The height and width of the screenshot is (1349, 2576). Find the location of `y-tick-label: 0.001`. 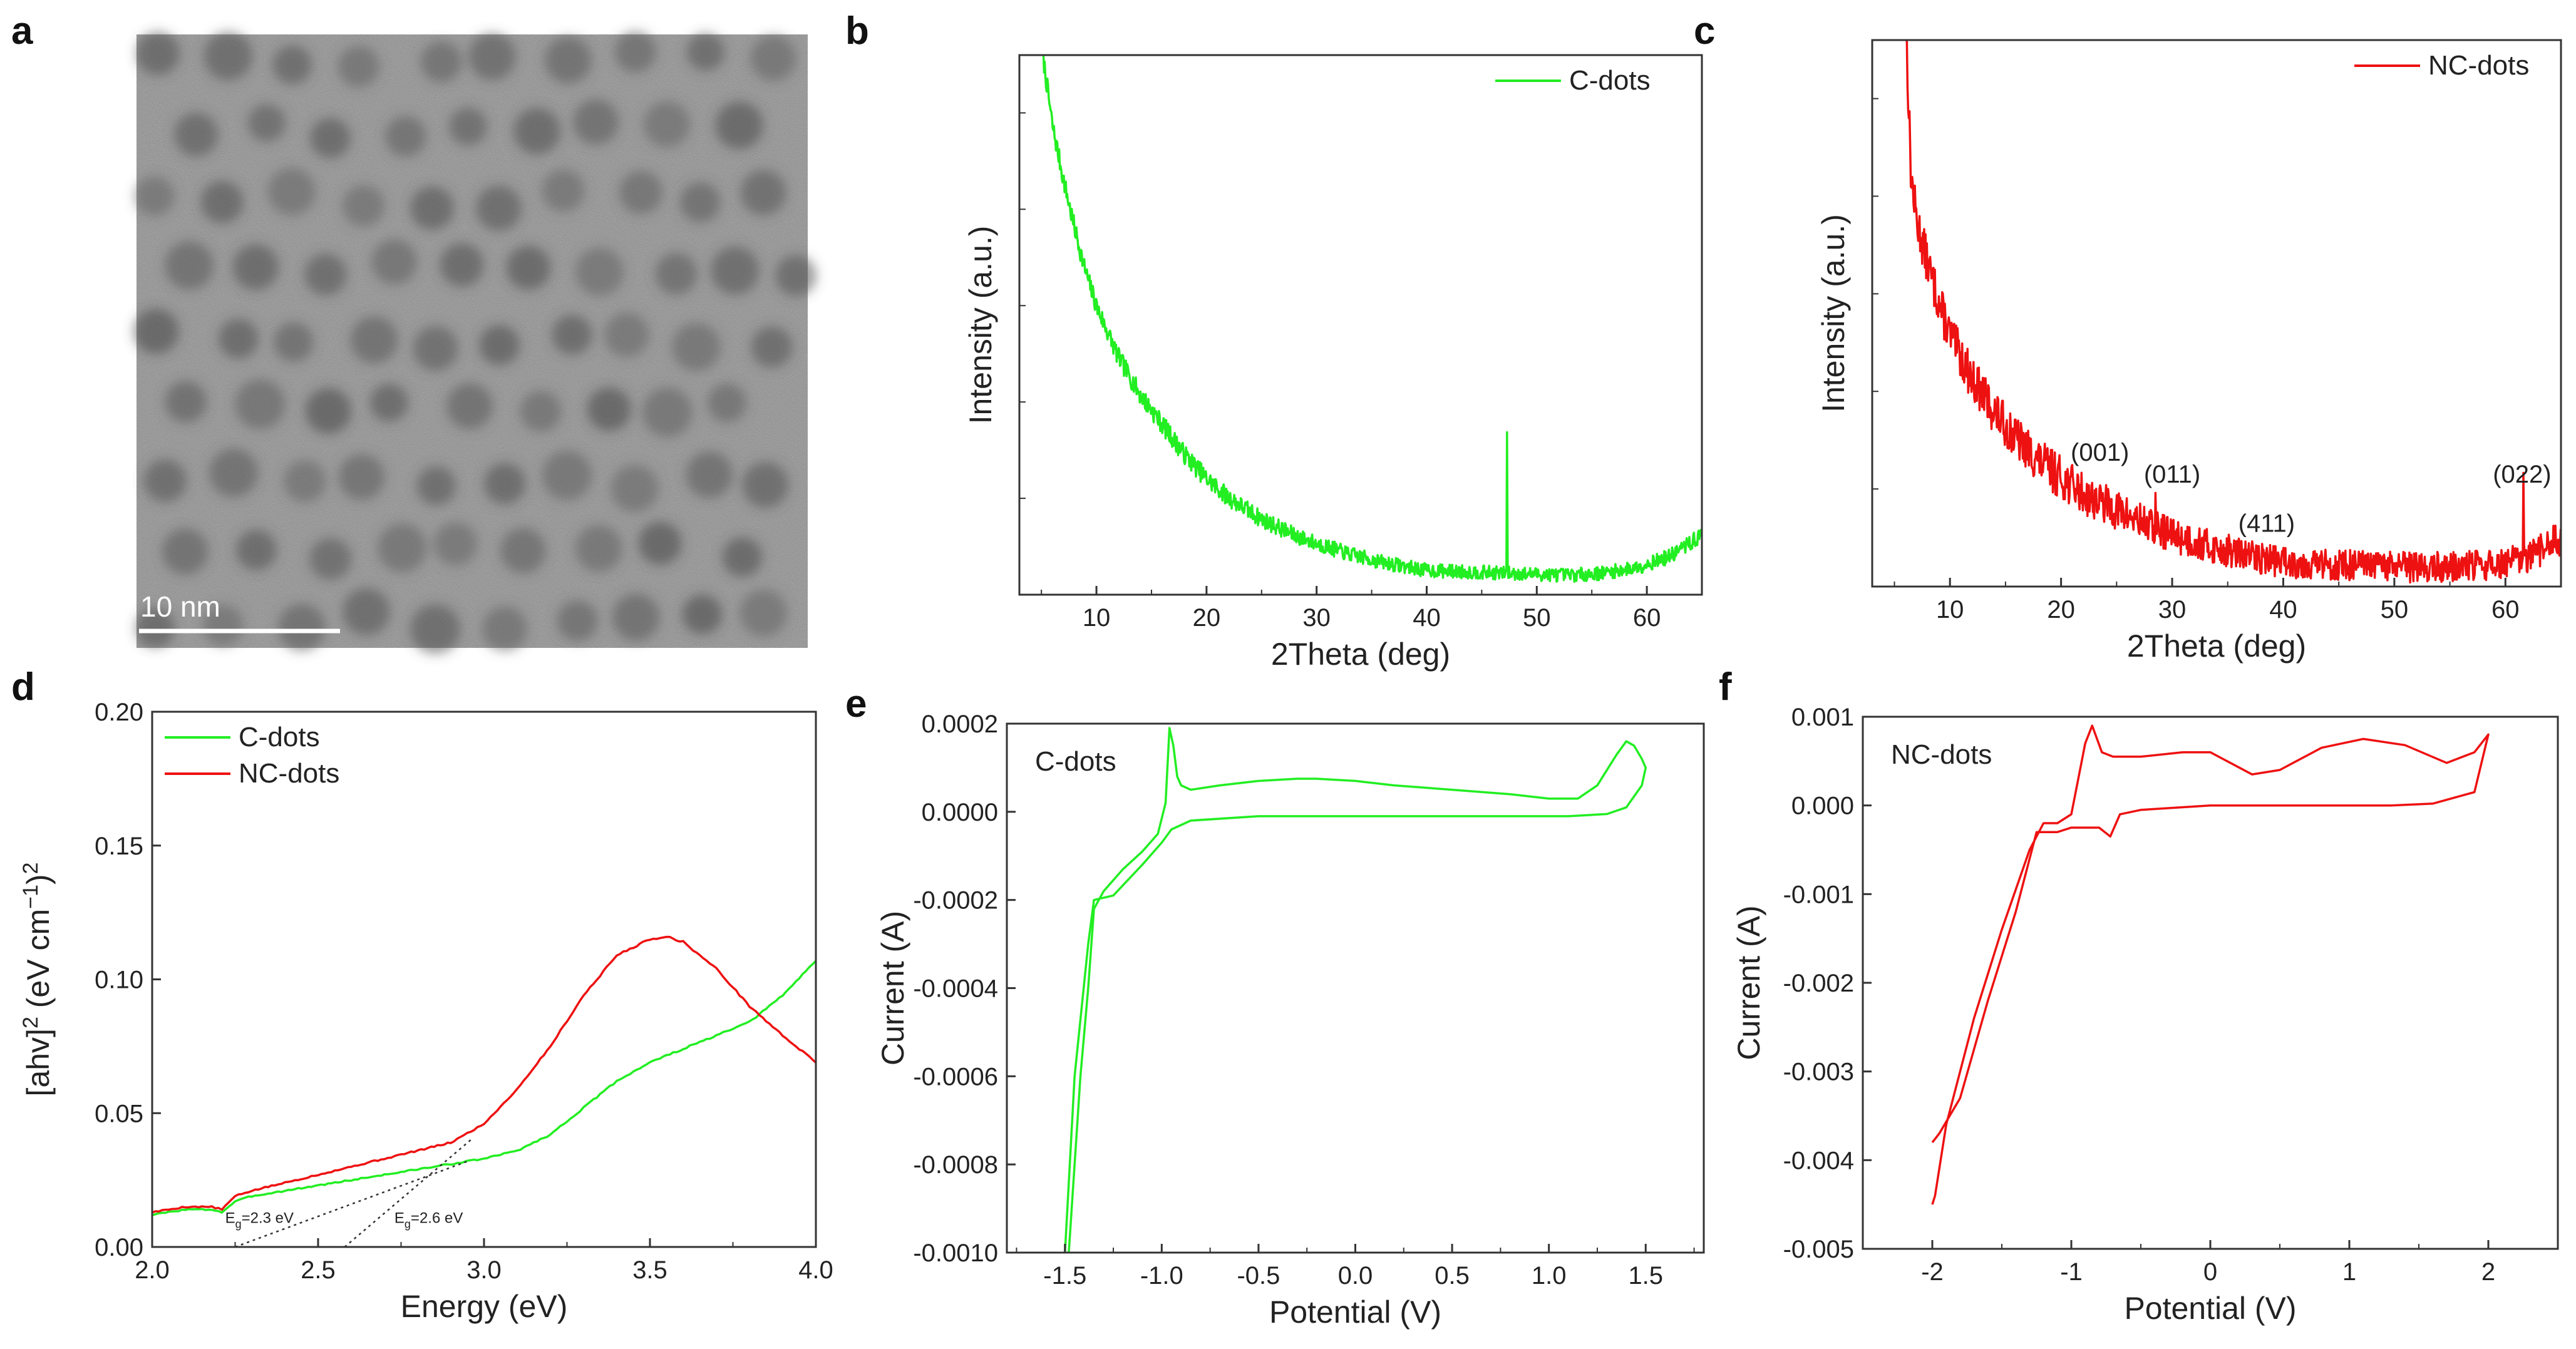

y-tick-label: 0.001 is located at coordinates (1823, 717).